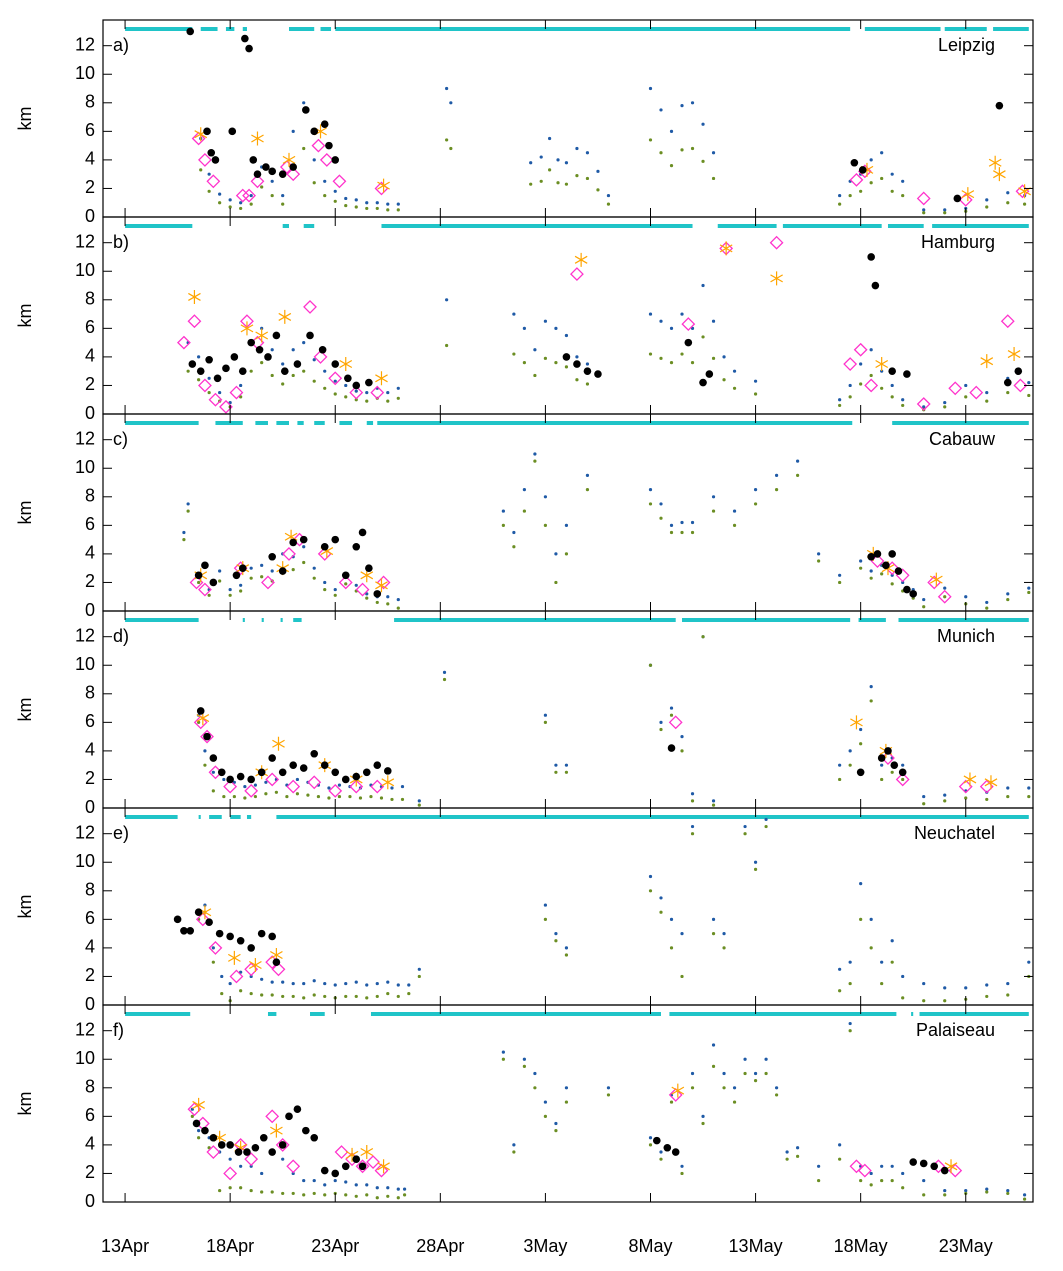 This screenshot has height=1271, width=1063. What do you see at coordinates (955, 1030) in the screenshot?
I see `station-name: Palaiseau` at bounding box center [955, 1030].